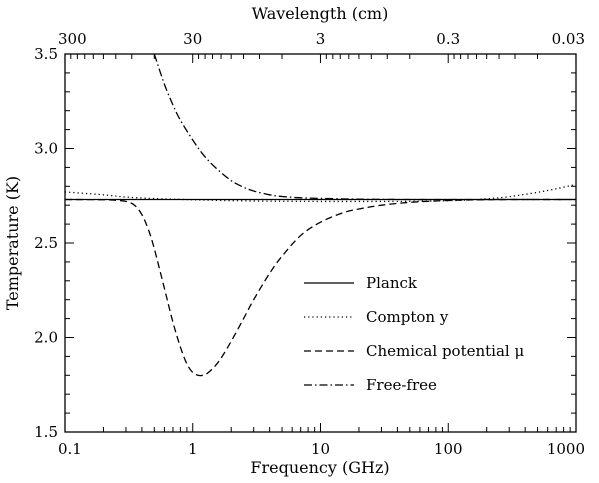 The height and width of the screenshot is (483, 599). Describe the element at coordinates (12, 243) in the screenshot. I see `y-axis-label: Temperature (K)` at that location.